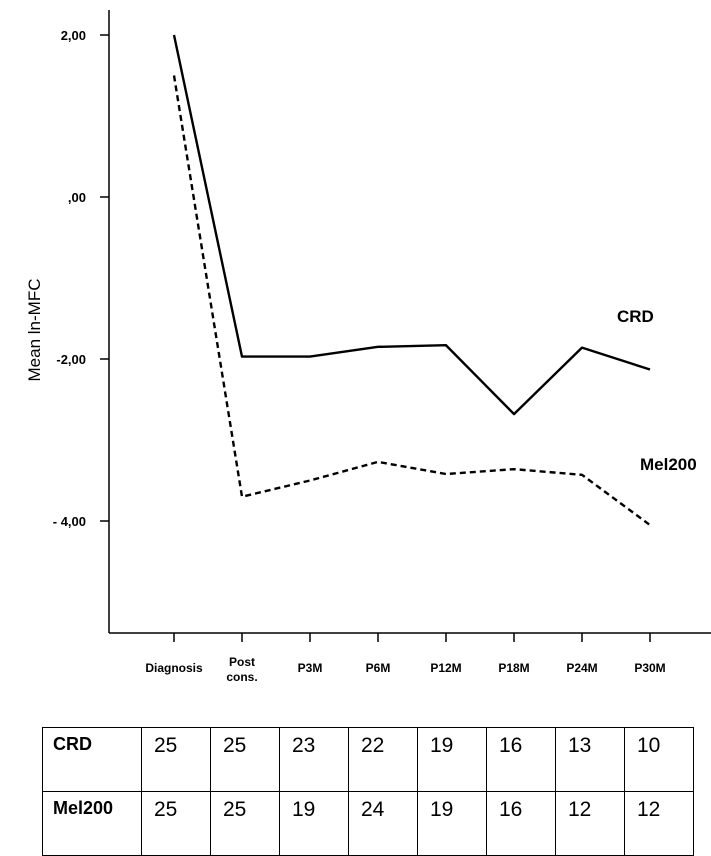 The width and height of the screenshot is (711, 856). What do you see at coordinates (581, 668) in the screenshot?
I see `x-tick-label: P24M` at bounding box center [581, 668].